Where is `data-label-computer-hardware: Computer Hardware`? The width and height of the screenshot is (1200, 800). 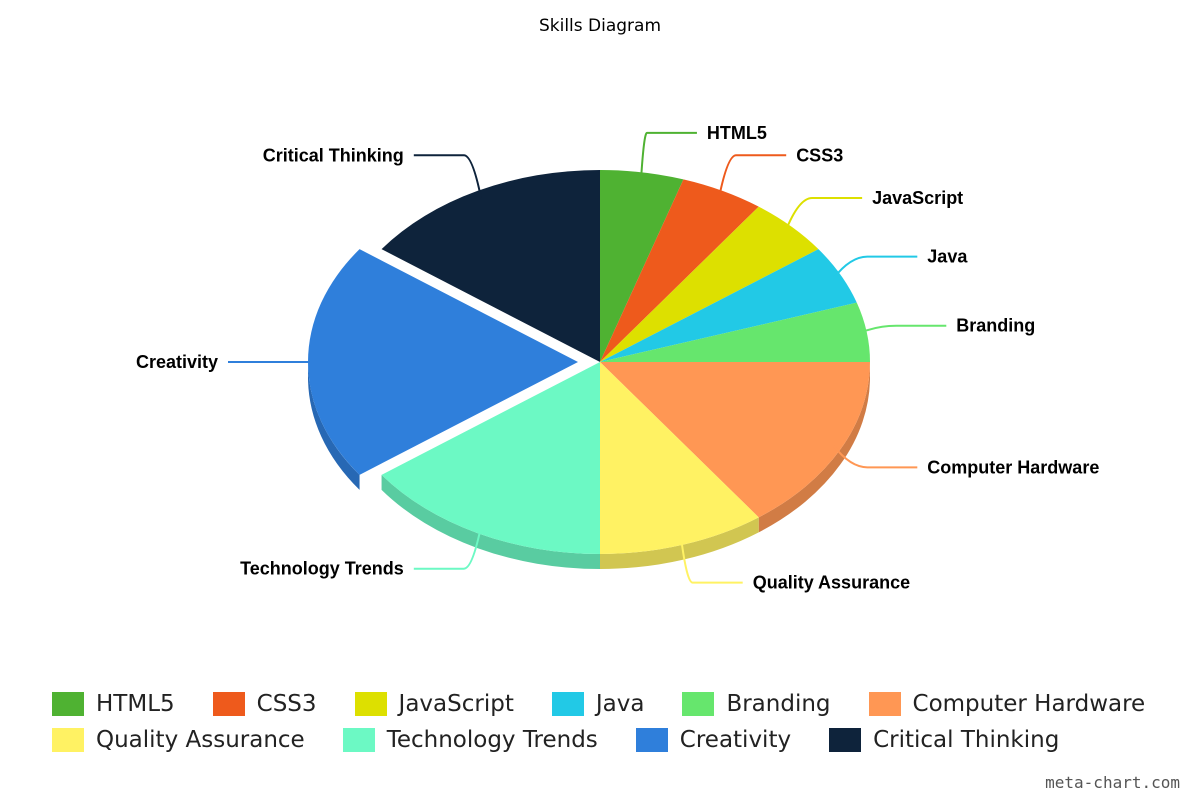 data-label-computer-hardware: Computer Hardware is located at coordinates (1013, 467).